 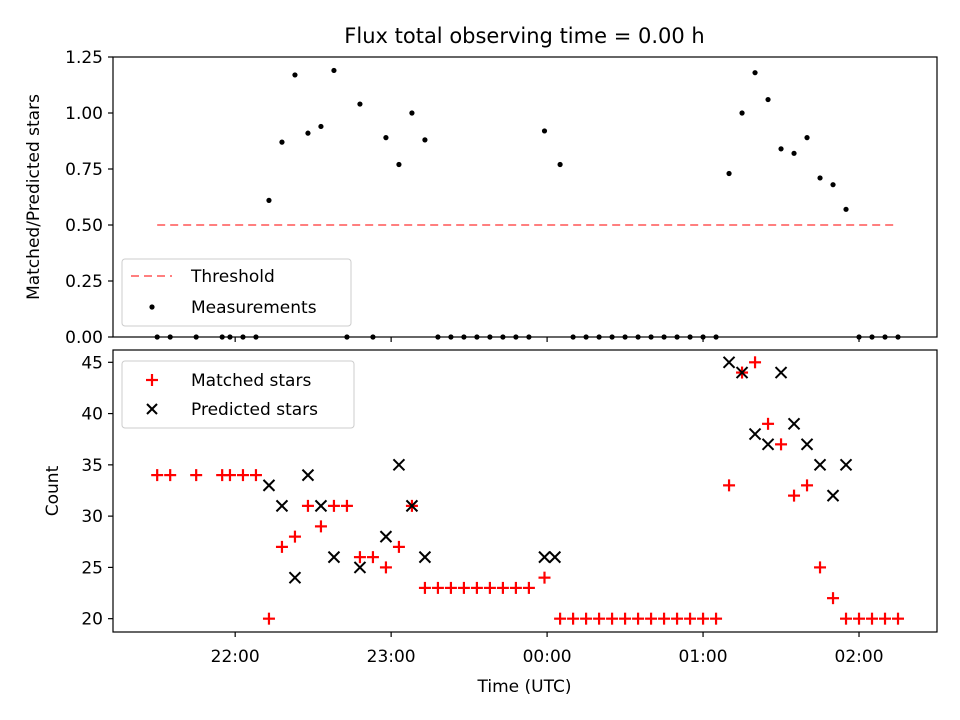 What do you see at coordinates (859, 657) in the screenshot?
I see `count-x-tick-label: 02:00` at bounding box center [859, 657].